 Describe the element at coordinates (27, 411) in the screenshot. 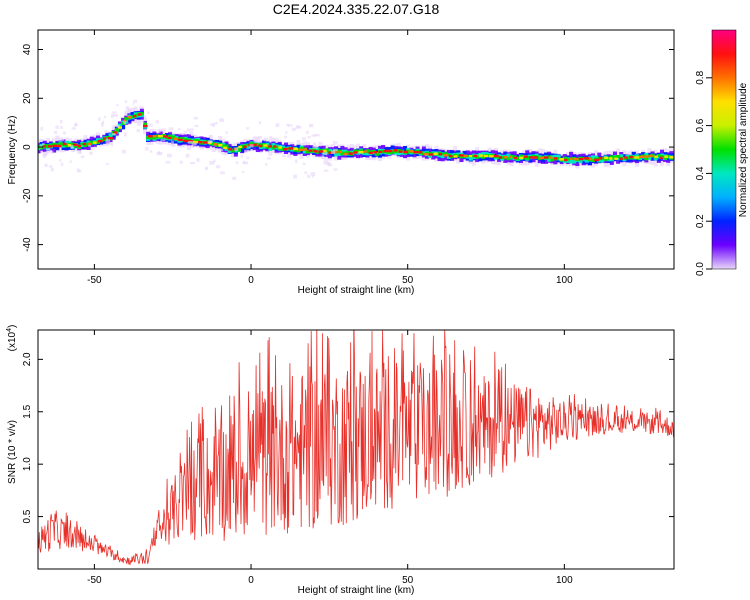

I see `y-tick-label: 1.5` at that location.